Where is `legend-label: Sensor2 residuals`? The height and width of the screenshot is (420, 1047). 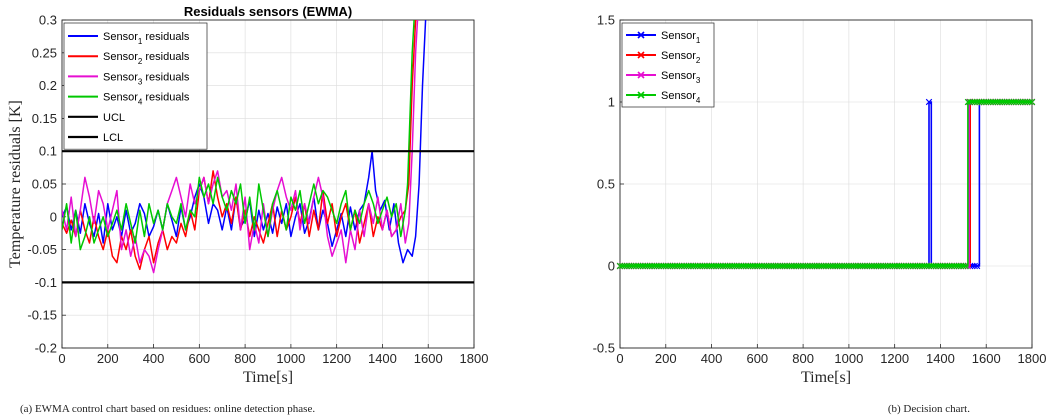 legend-label: Sensor2 residuals is located at coordinates (146, 58).